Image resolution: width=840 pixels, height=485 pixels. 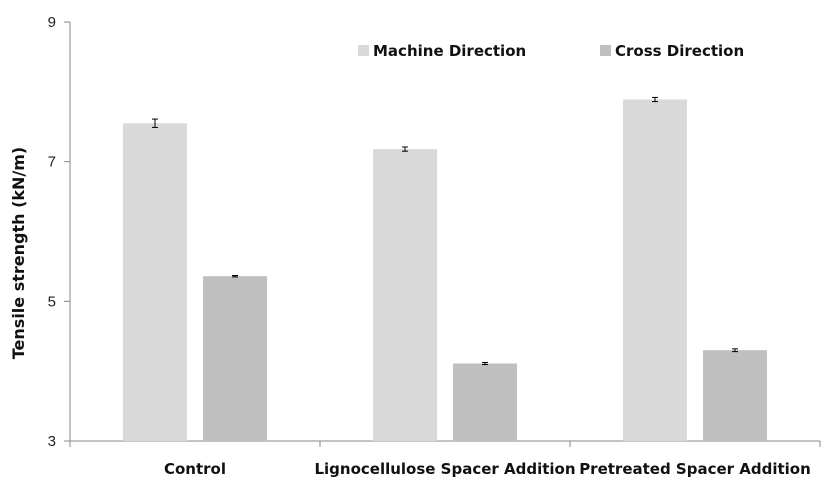 I want to click on y-tick-label: 7, so click(x=52, y=162).